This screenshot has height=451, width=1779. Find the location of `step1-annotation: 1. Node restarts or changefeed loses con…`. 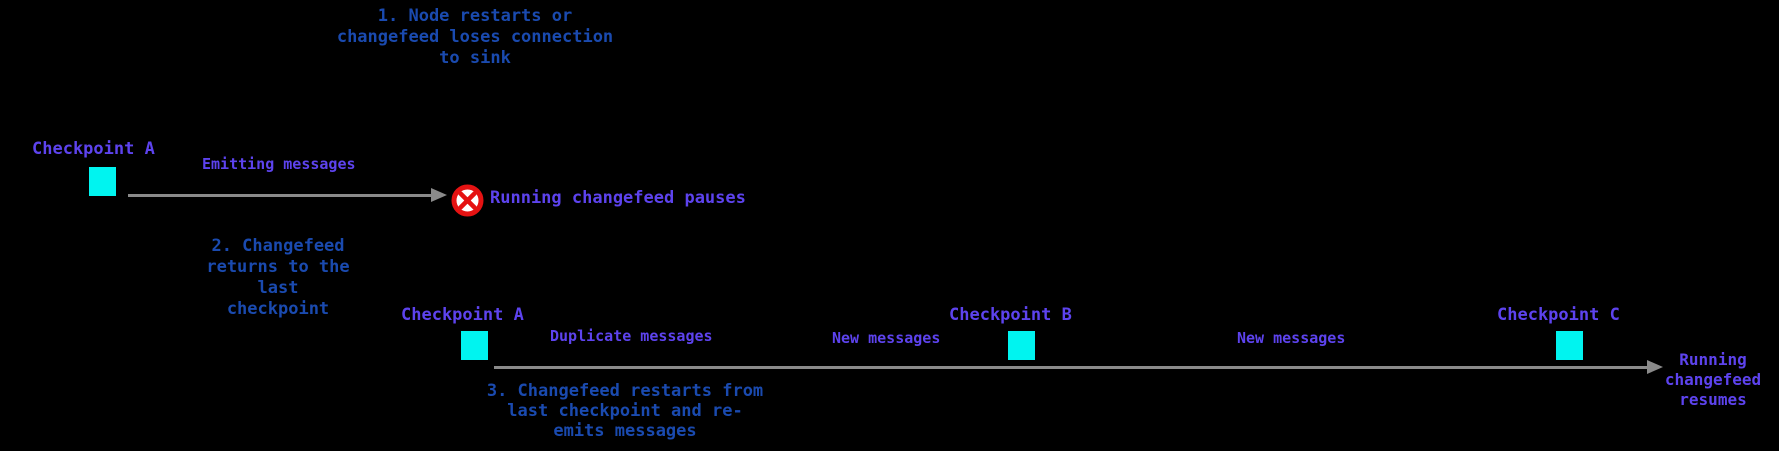

step1-annotation: 1. Node restarts or changefeed loses con… is located at coordinates (475, 37).